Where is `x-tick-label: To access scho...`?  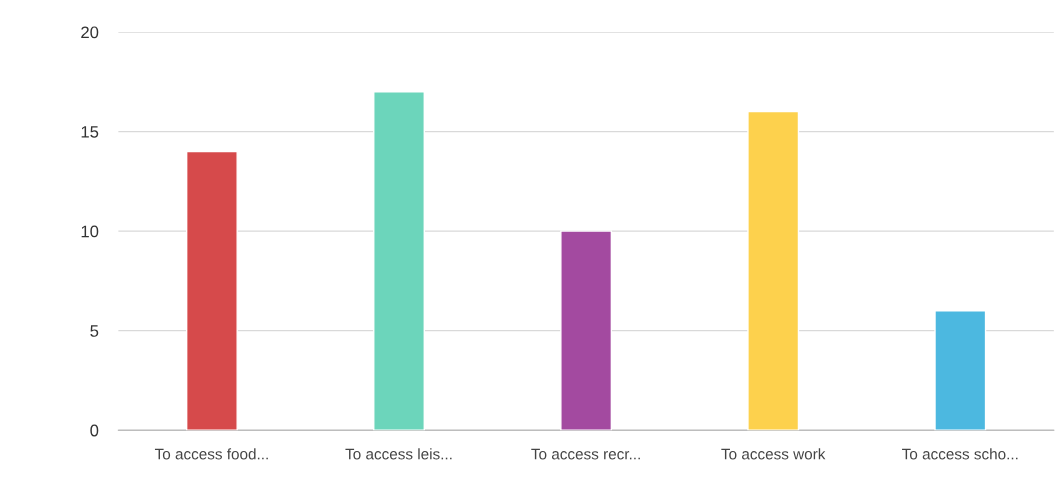
x-tick-label: To access scho... is located at coordinates (960, 454).